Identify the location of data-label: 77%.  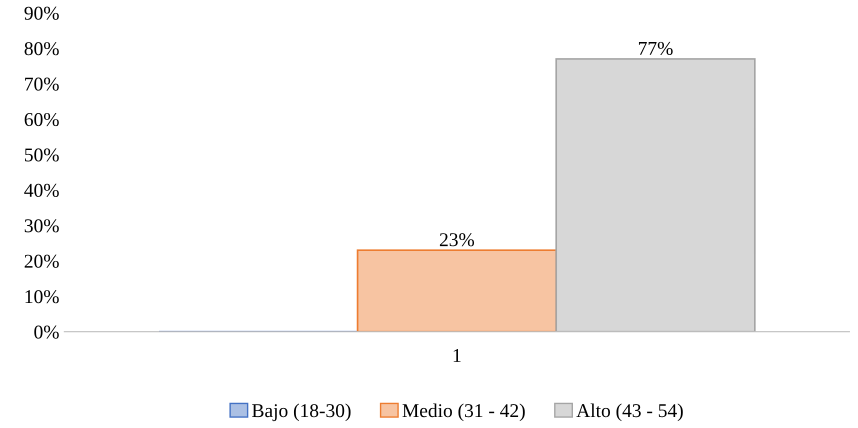
(655, 49).